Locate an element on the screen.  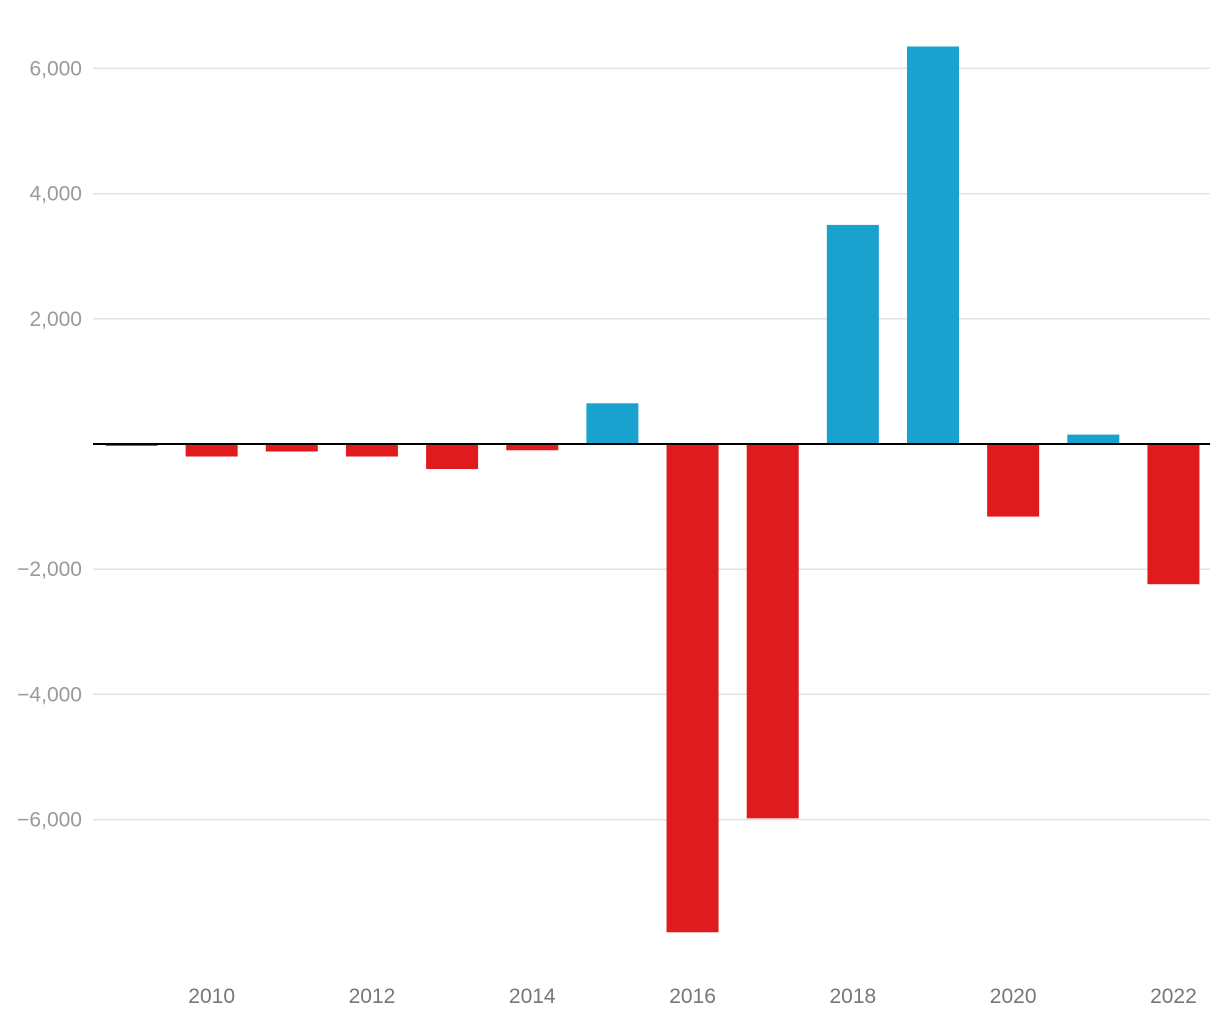
bar-2010 is located at coordinates (211, 450).